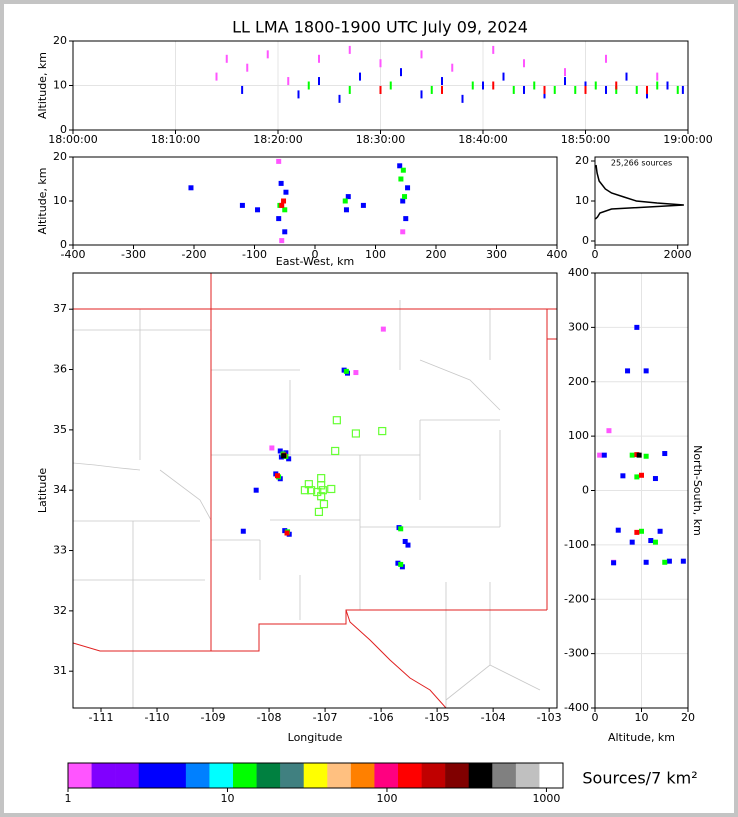  I want to click on panel-frame, so click(641, 490).